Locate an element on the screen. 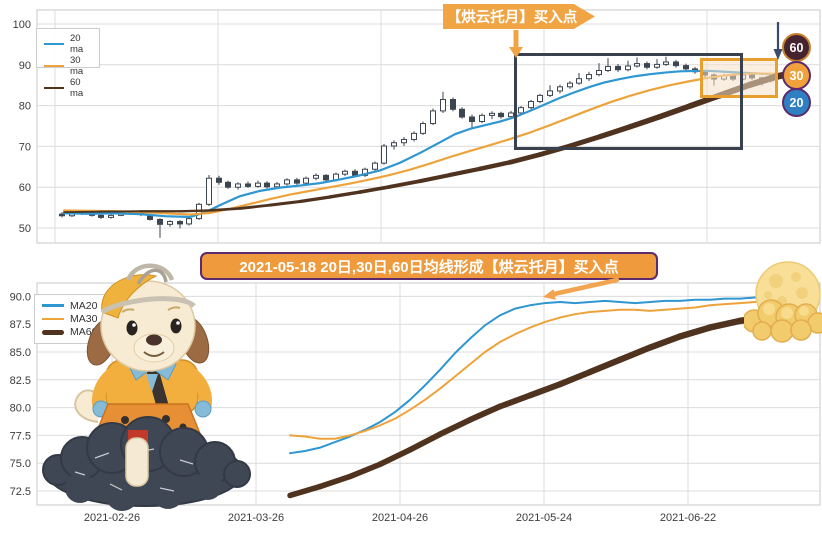  legend-label-MA20: MA20 is located at coordinates (84, 305).